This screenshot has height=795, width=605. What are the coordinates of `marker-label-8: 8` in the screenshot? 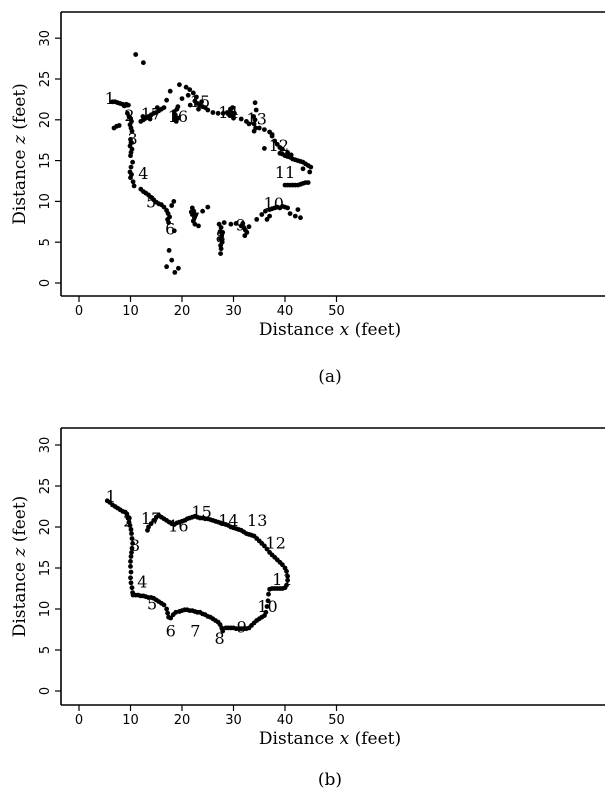 It's located at (221, 237).